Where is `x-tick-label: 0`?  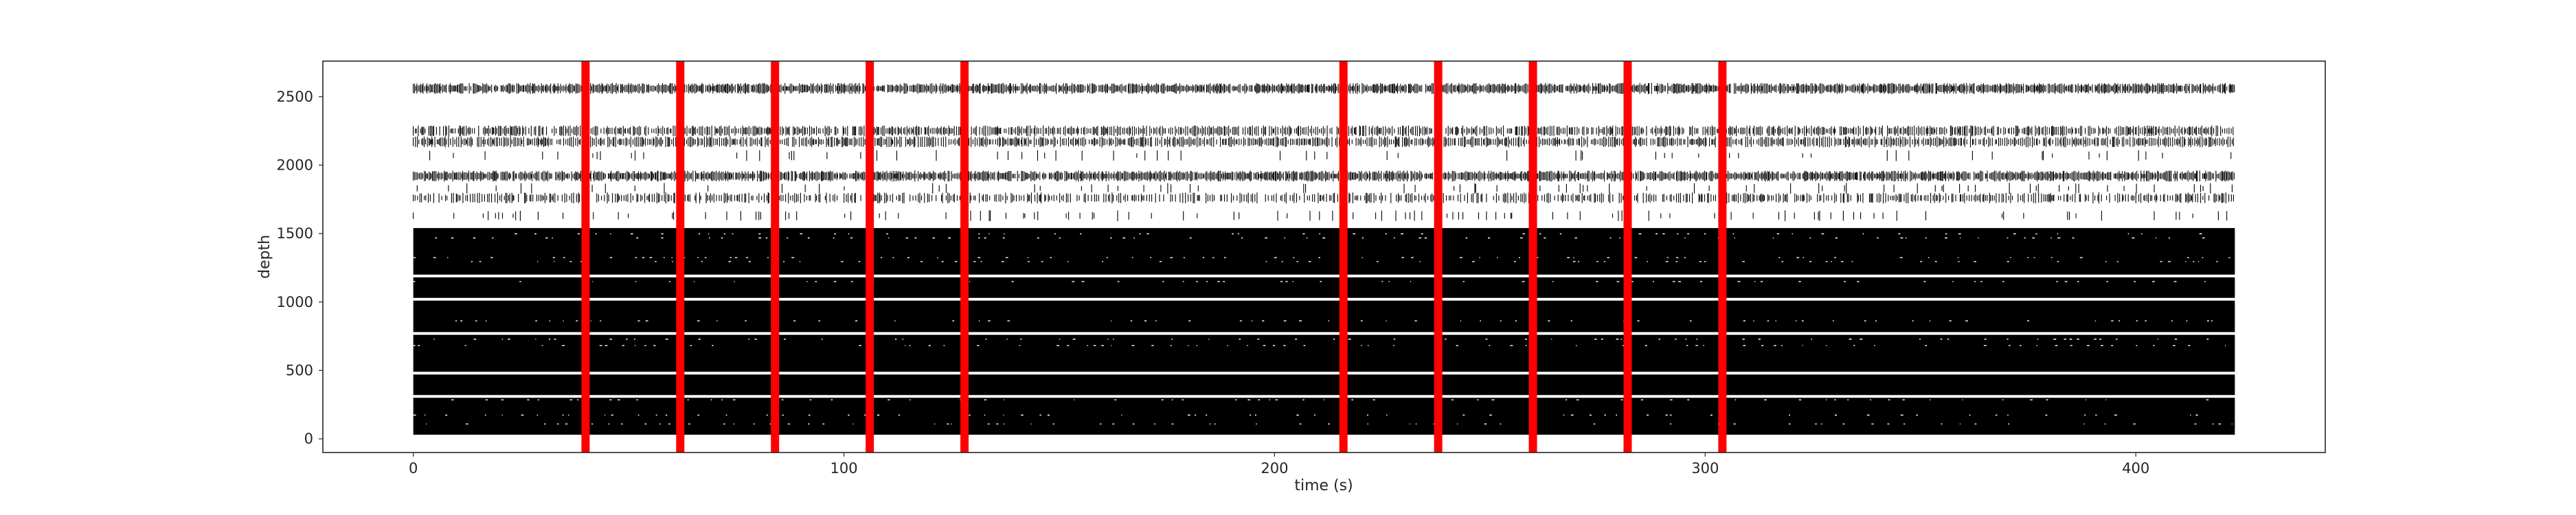 x-tick-label: 0 is located at coordinates (413, 468).